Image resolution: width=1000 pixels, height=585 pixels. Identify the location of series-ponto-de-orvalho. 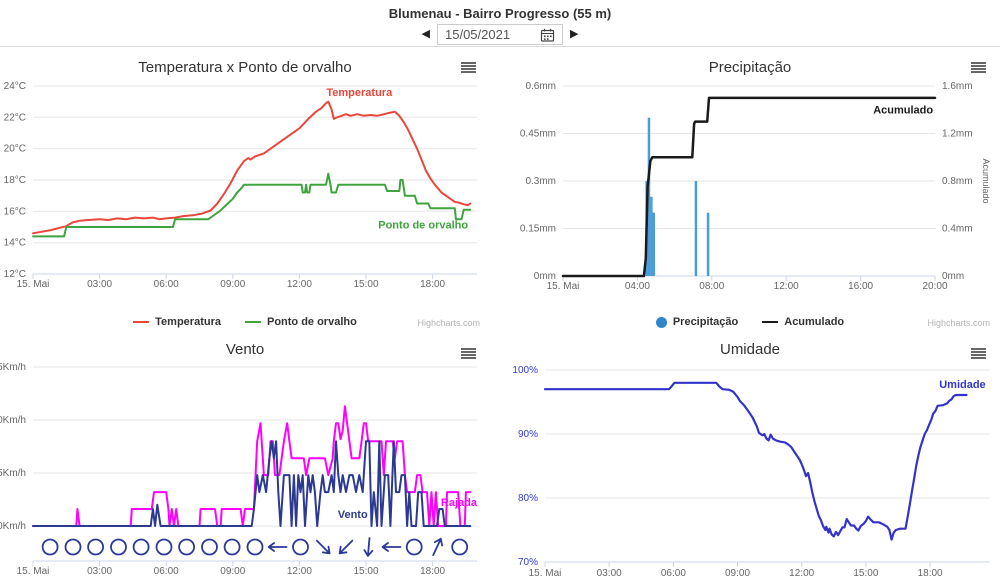
(252, 205).